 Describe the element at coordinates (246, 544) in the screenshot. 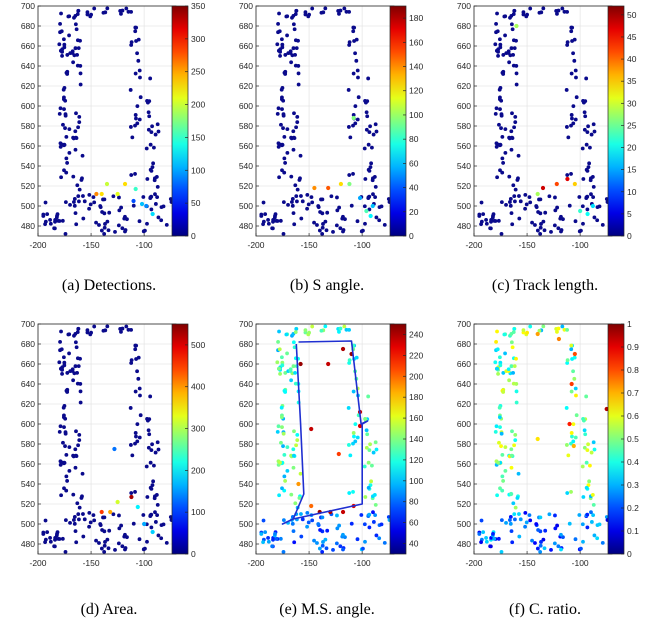

I see `y-tick-label: 480` at that location.